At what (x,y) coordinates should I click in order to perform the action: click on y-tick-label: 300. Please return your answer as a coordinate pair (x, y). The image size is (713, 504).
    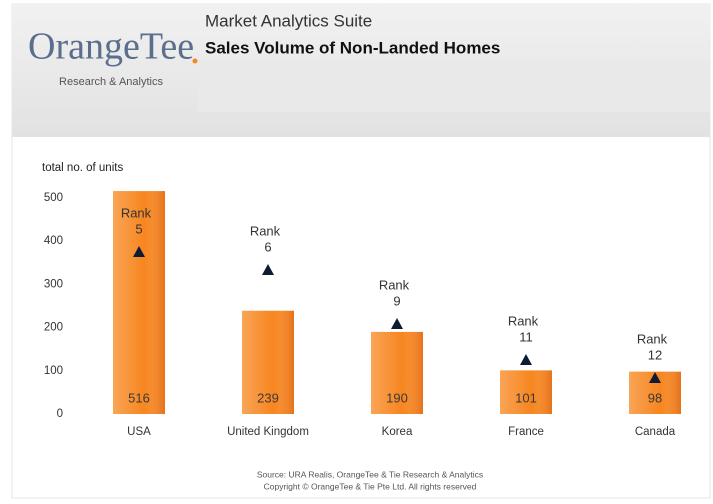
    Looking at the image, I should click on (53, 284).